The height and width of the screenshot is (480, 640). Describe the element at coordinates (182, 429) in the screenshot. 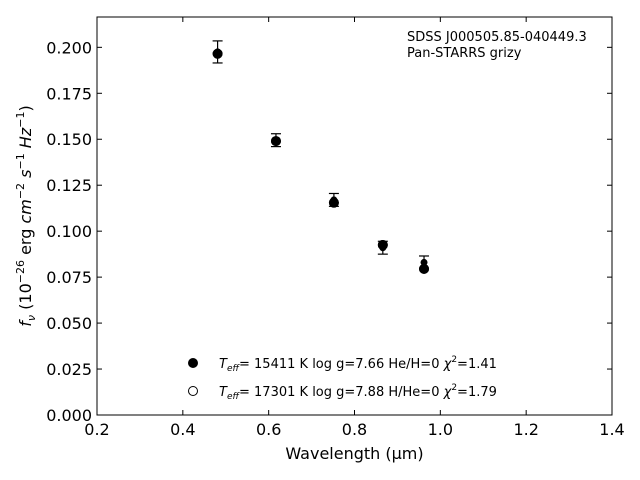

I see `x-tick-label: 0.4` at that location.